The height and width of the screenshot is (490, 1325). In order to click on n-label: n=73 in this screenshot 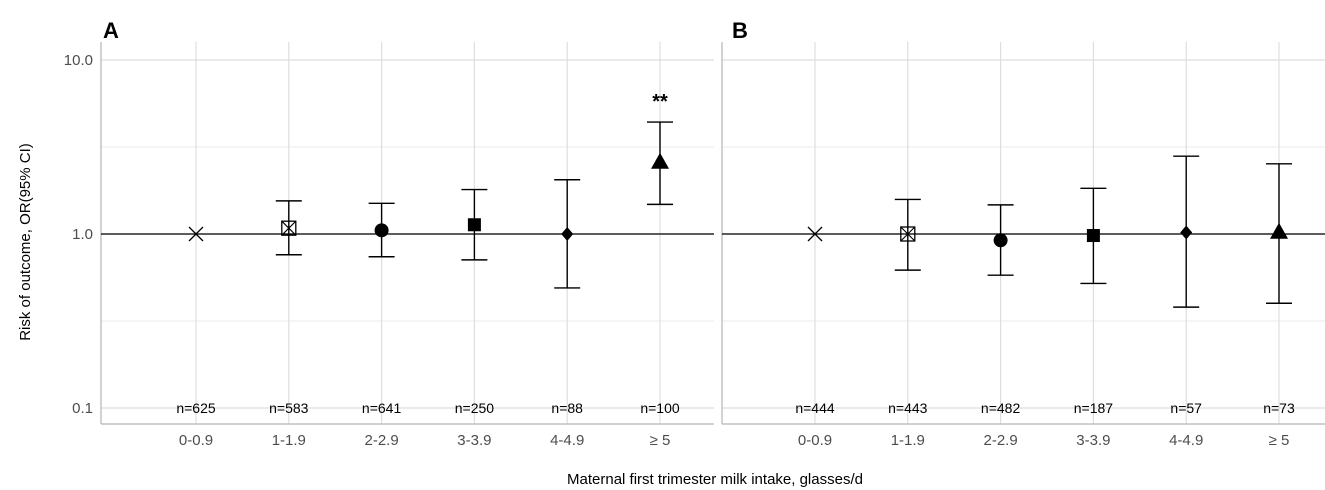, I will do `click(1279, 408)`.